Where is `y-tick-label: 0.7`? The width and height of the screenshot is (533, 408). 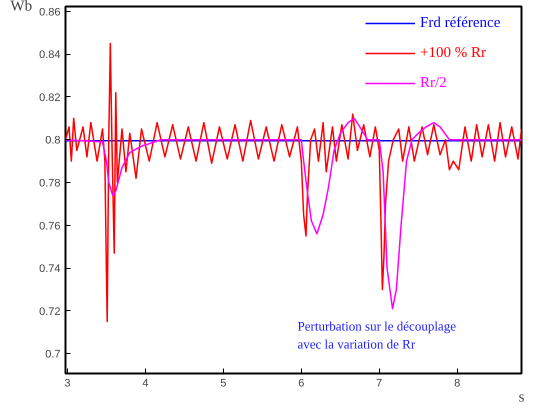 y-tick-label: 0.7 is located at coordinates (53, 354).